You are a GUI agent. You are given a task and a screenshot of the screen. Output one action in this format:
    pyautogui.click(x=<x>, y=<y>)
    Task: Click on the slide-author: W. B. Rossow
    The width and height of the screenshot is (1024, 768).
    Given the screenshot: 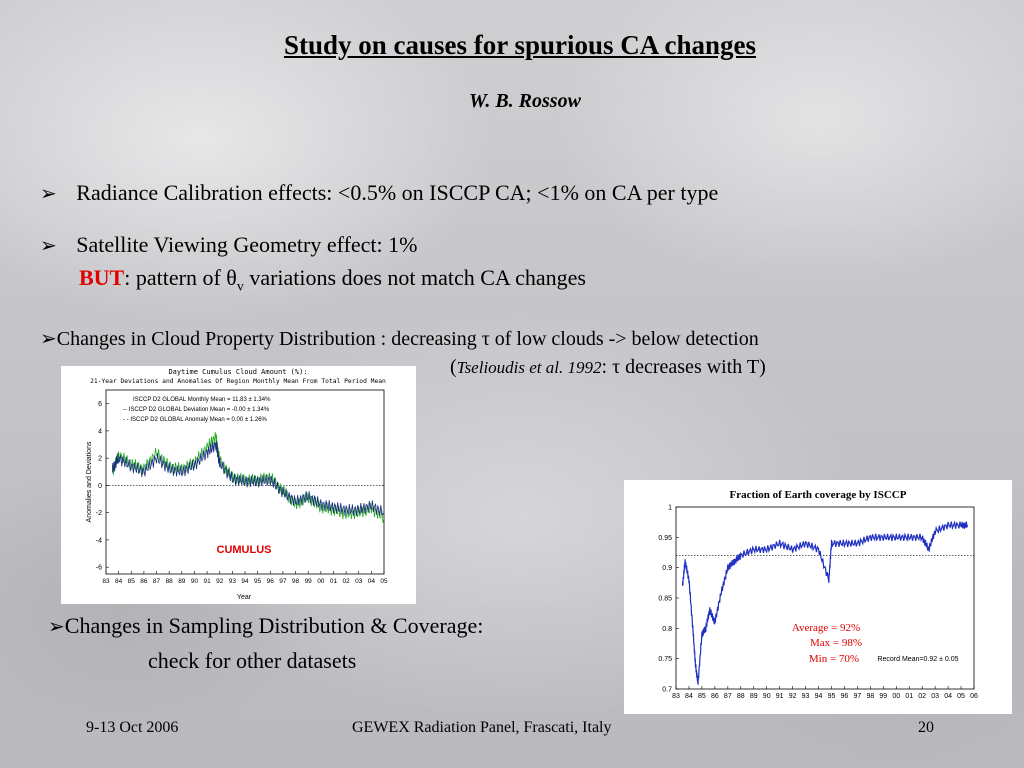 What is the action you would take?
    pyautogui.click(x=525, y=101)
    